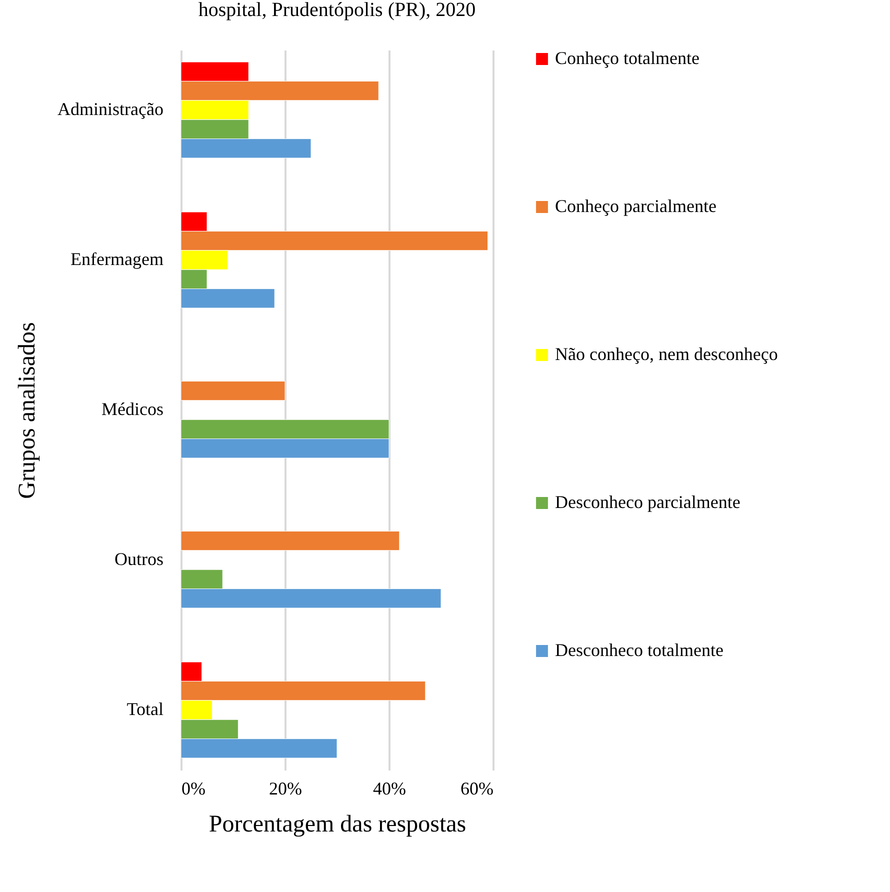 The height and width of the screenshot is (892, 890). I want to click on y-tick-label: Outros, so click(139, 559).